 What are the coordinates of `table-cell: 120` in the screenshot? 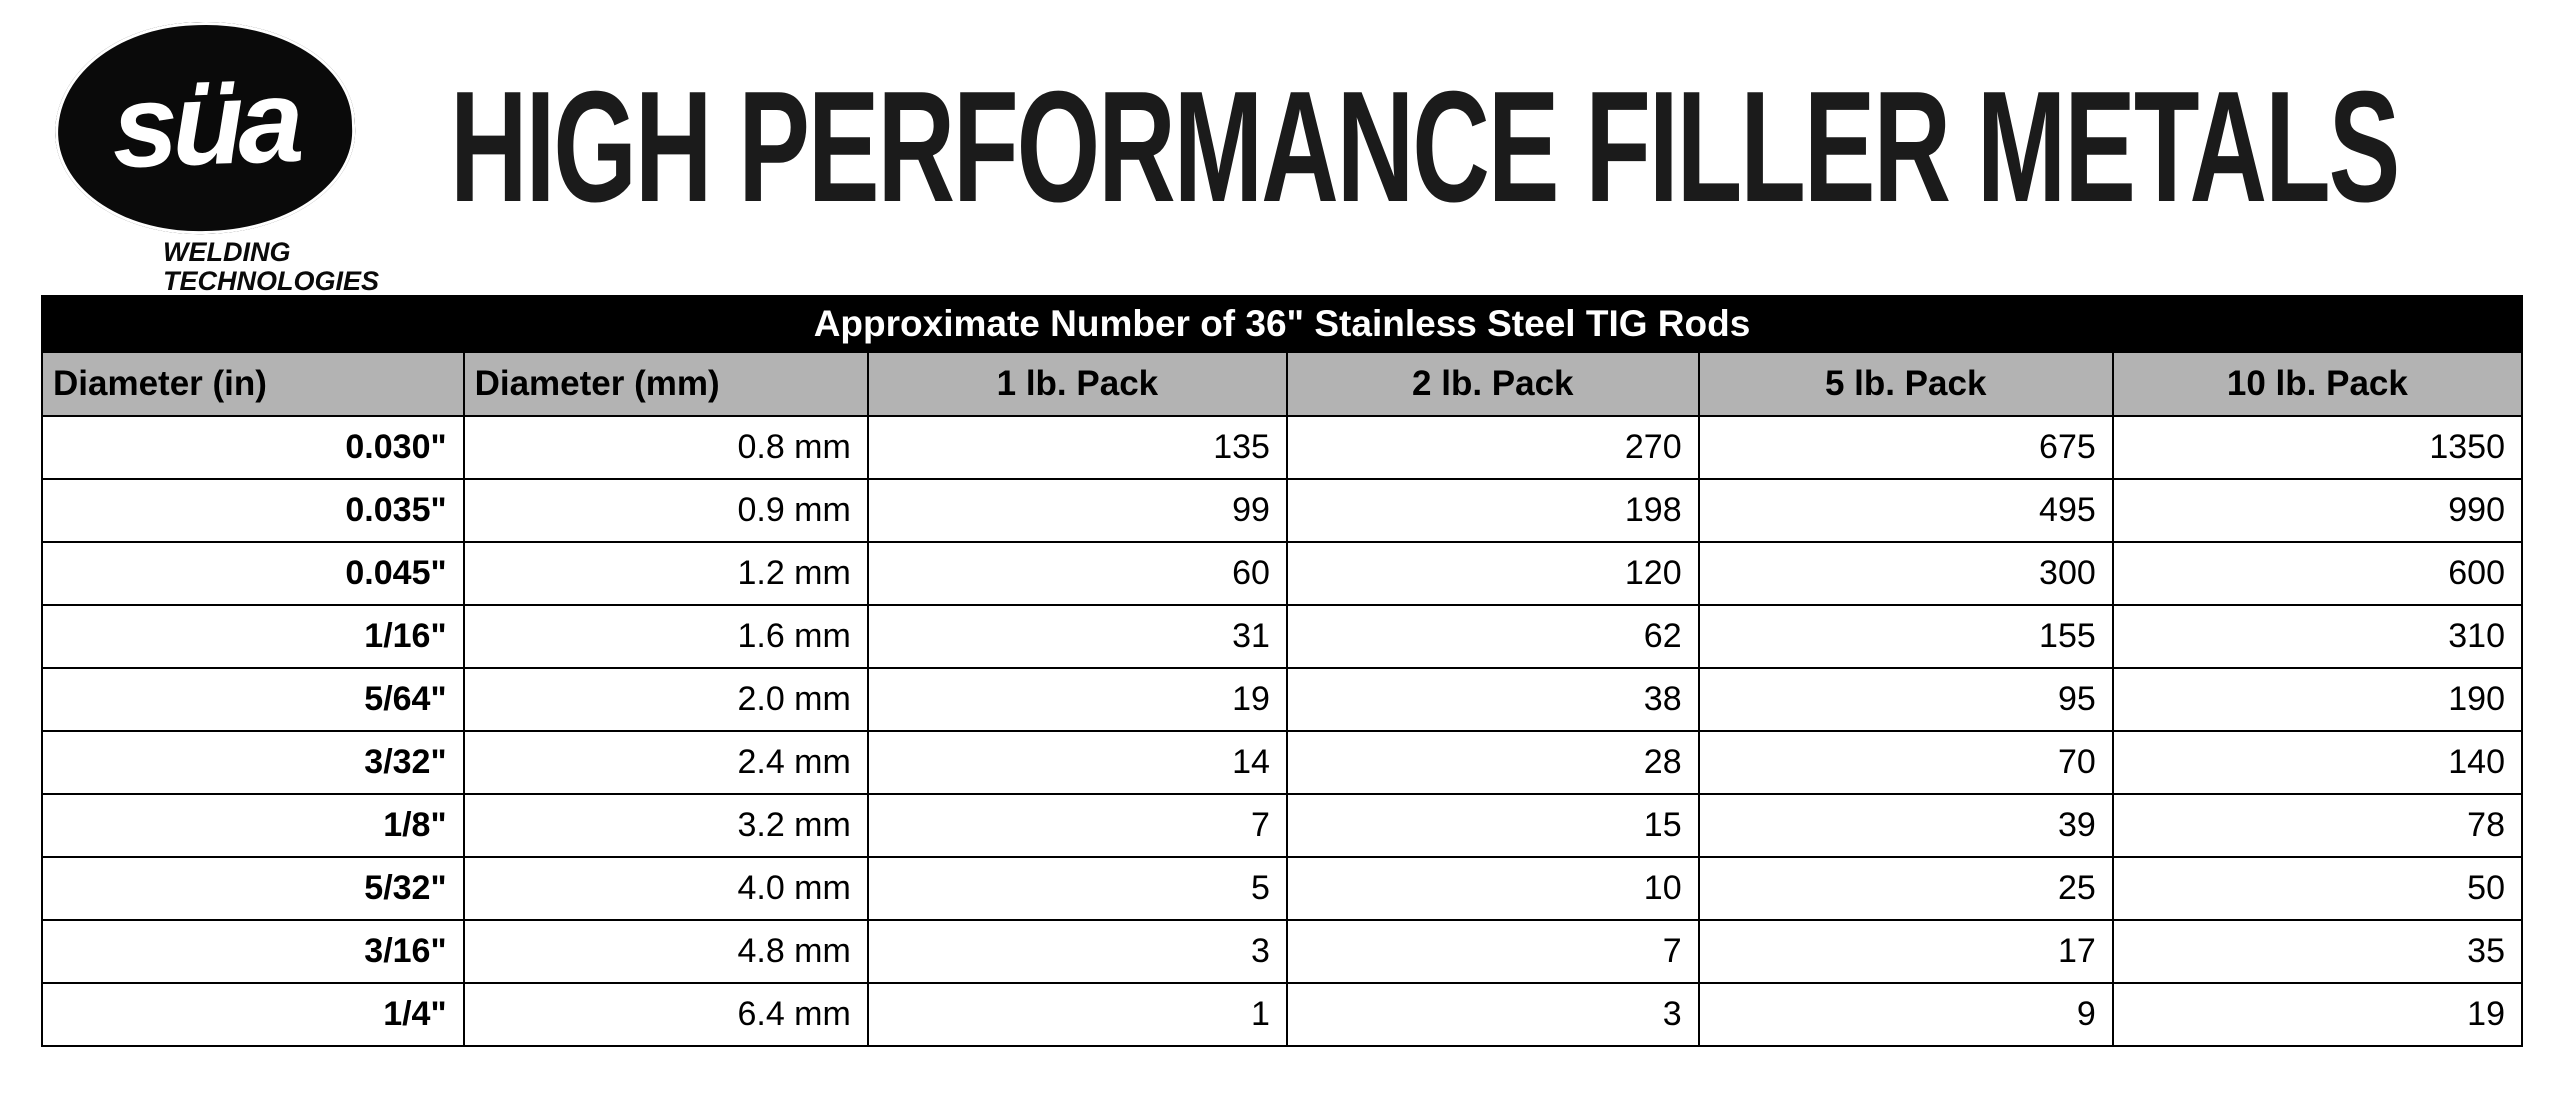 It's located at (1492, 573).